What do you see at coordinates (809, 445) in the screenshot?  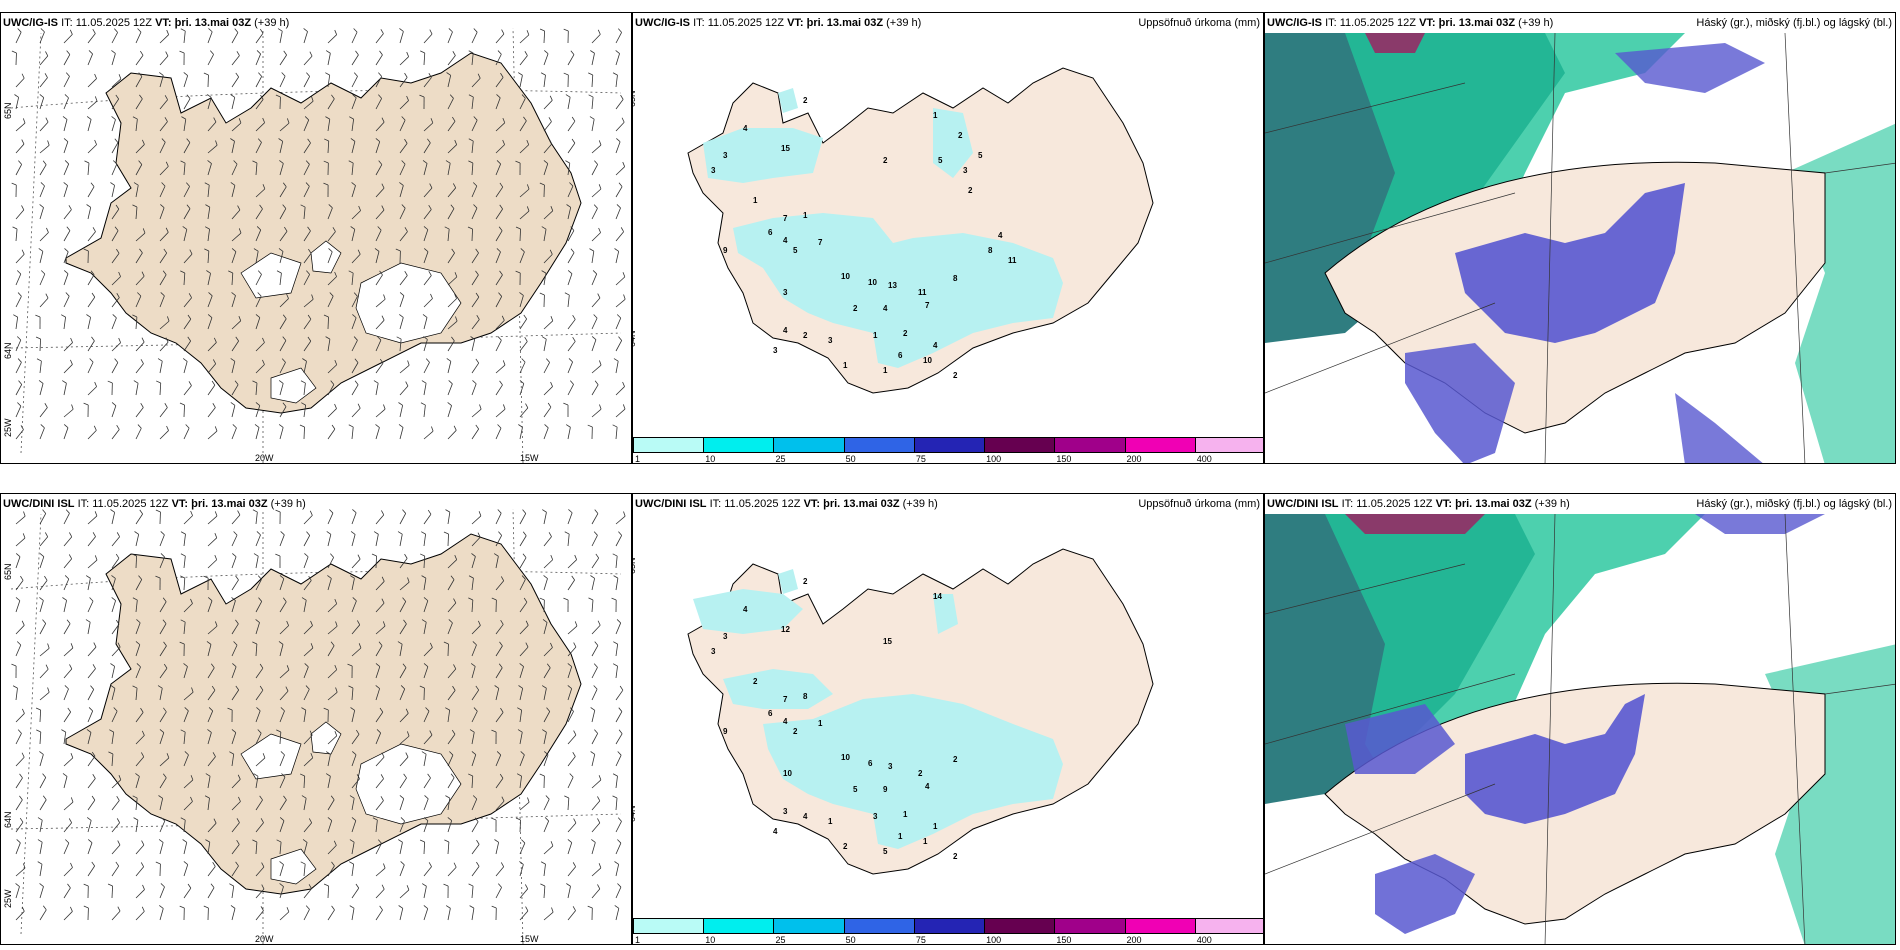 I see `colorbar-swatch` at bounding box center [809, 445].